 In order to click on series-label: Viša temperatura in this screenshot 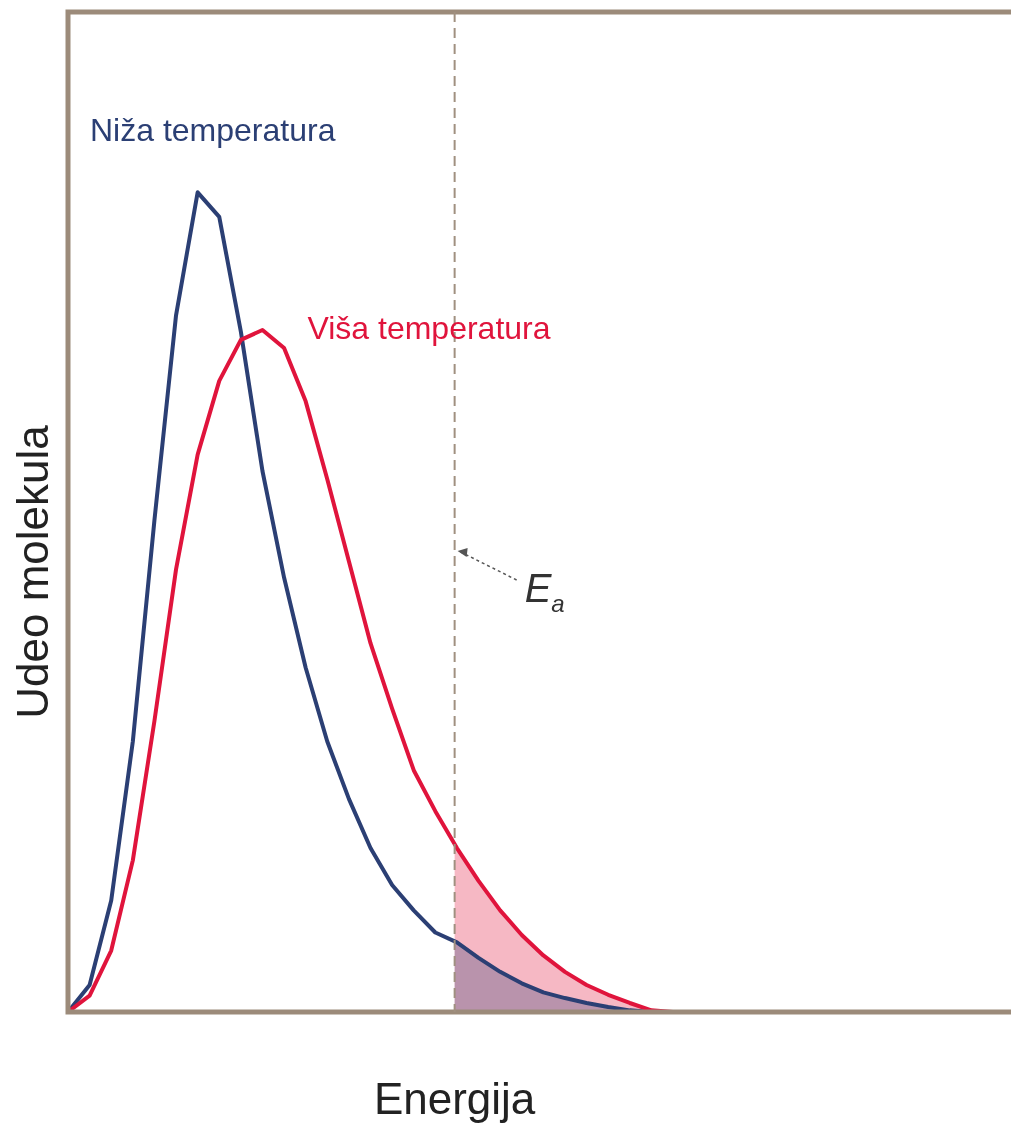, I will do `click(429, 327)`.